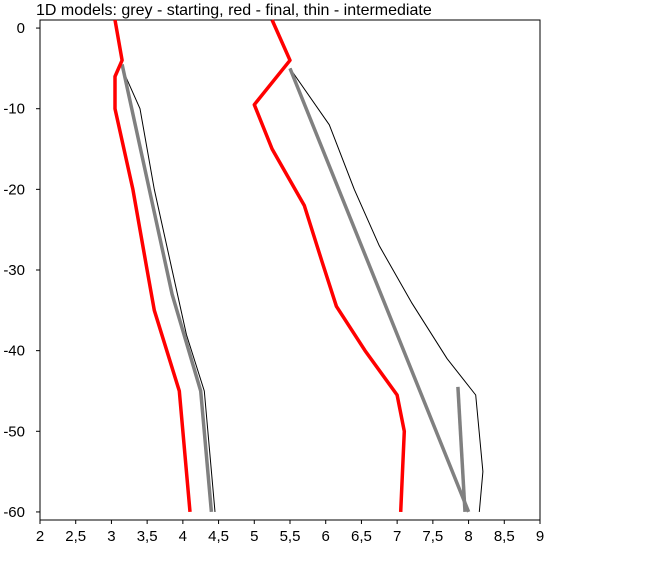  I want to click on x-tick-label: 9, so click(540, 536).